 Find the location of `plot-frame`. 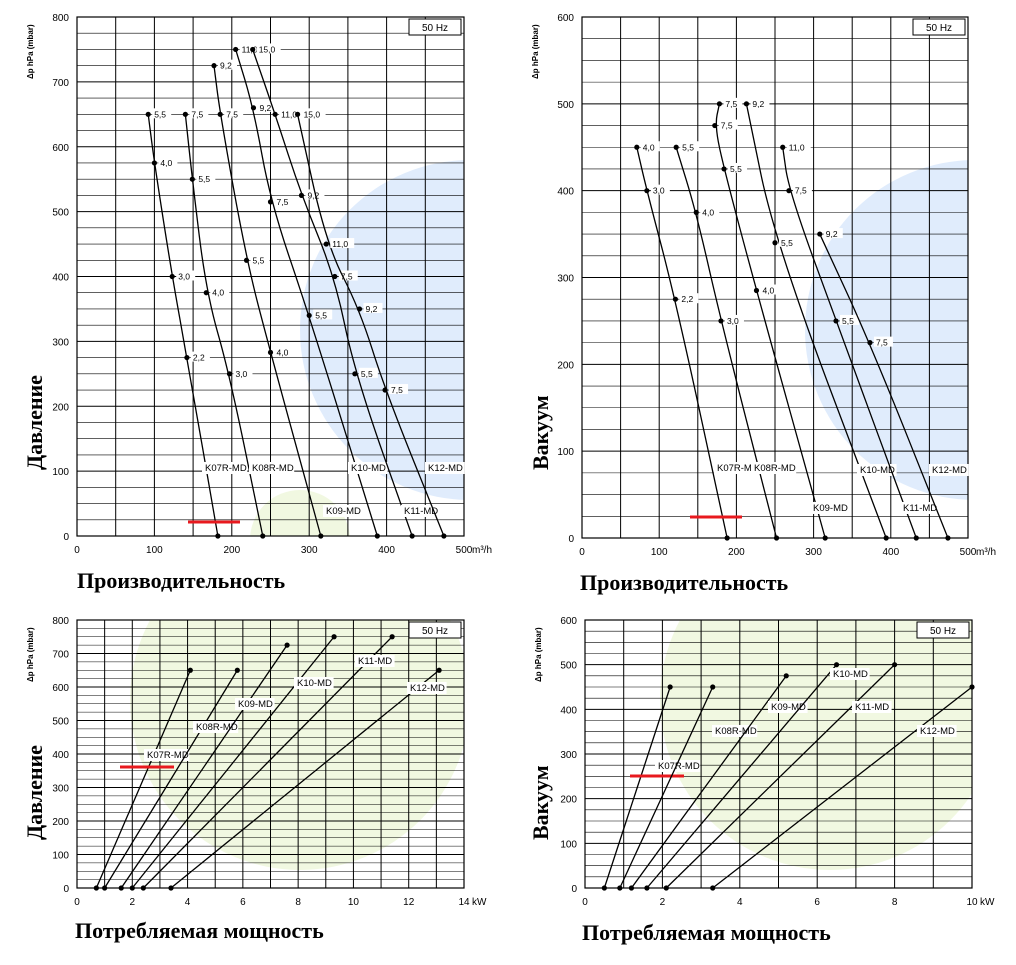

plot-frame is located at coordinates (778, 754).